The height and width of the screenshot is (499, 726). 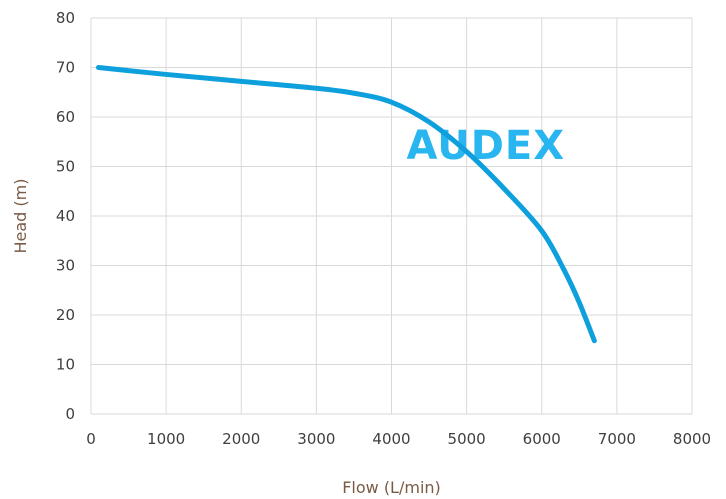 What do you see at coordinates (65, 167) in the screenshot?
I see `y-tick-label: 50` at bounding box center [65, 167].